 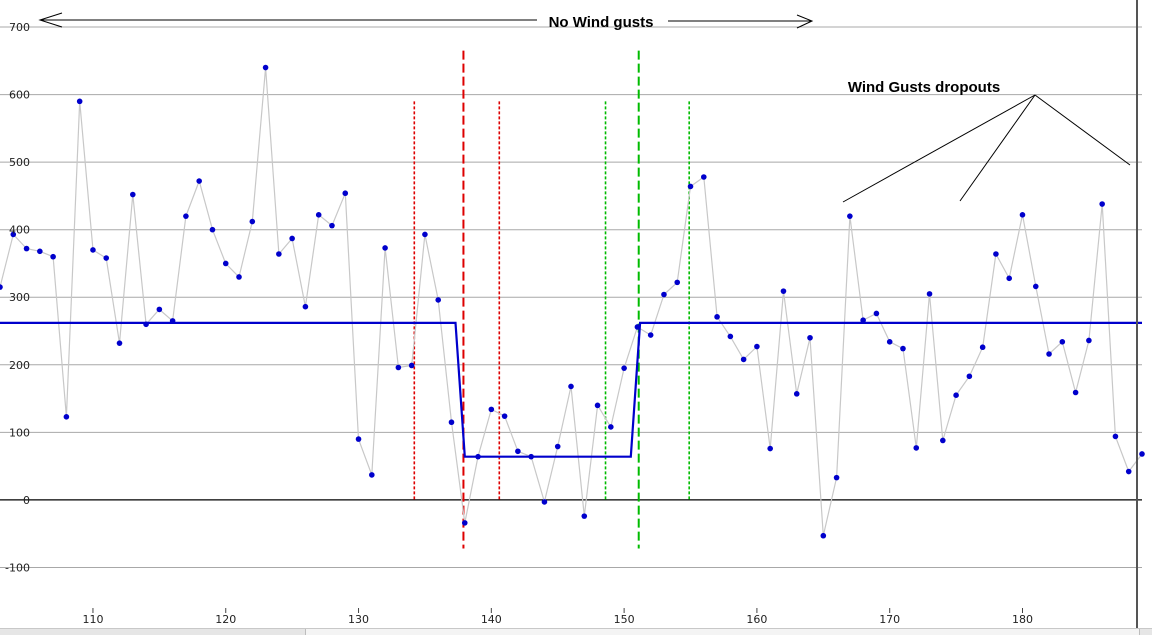 I want to click on x-tick-label: 150, so click(x=624, y=619).